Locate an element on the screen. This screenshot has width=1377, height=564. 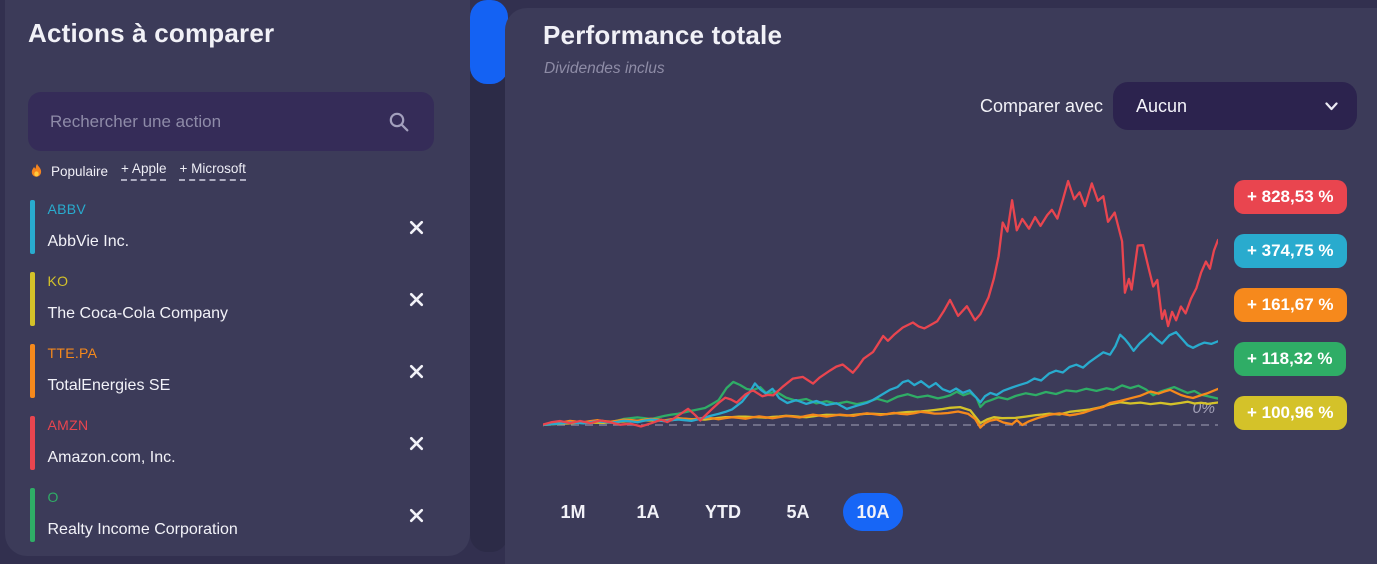
stock-ticker: TTE.PA is located at coordinates (72, 353).